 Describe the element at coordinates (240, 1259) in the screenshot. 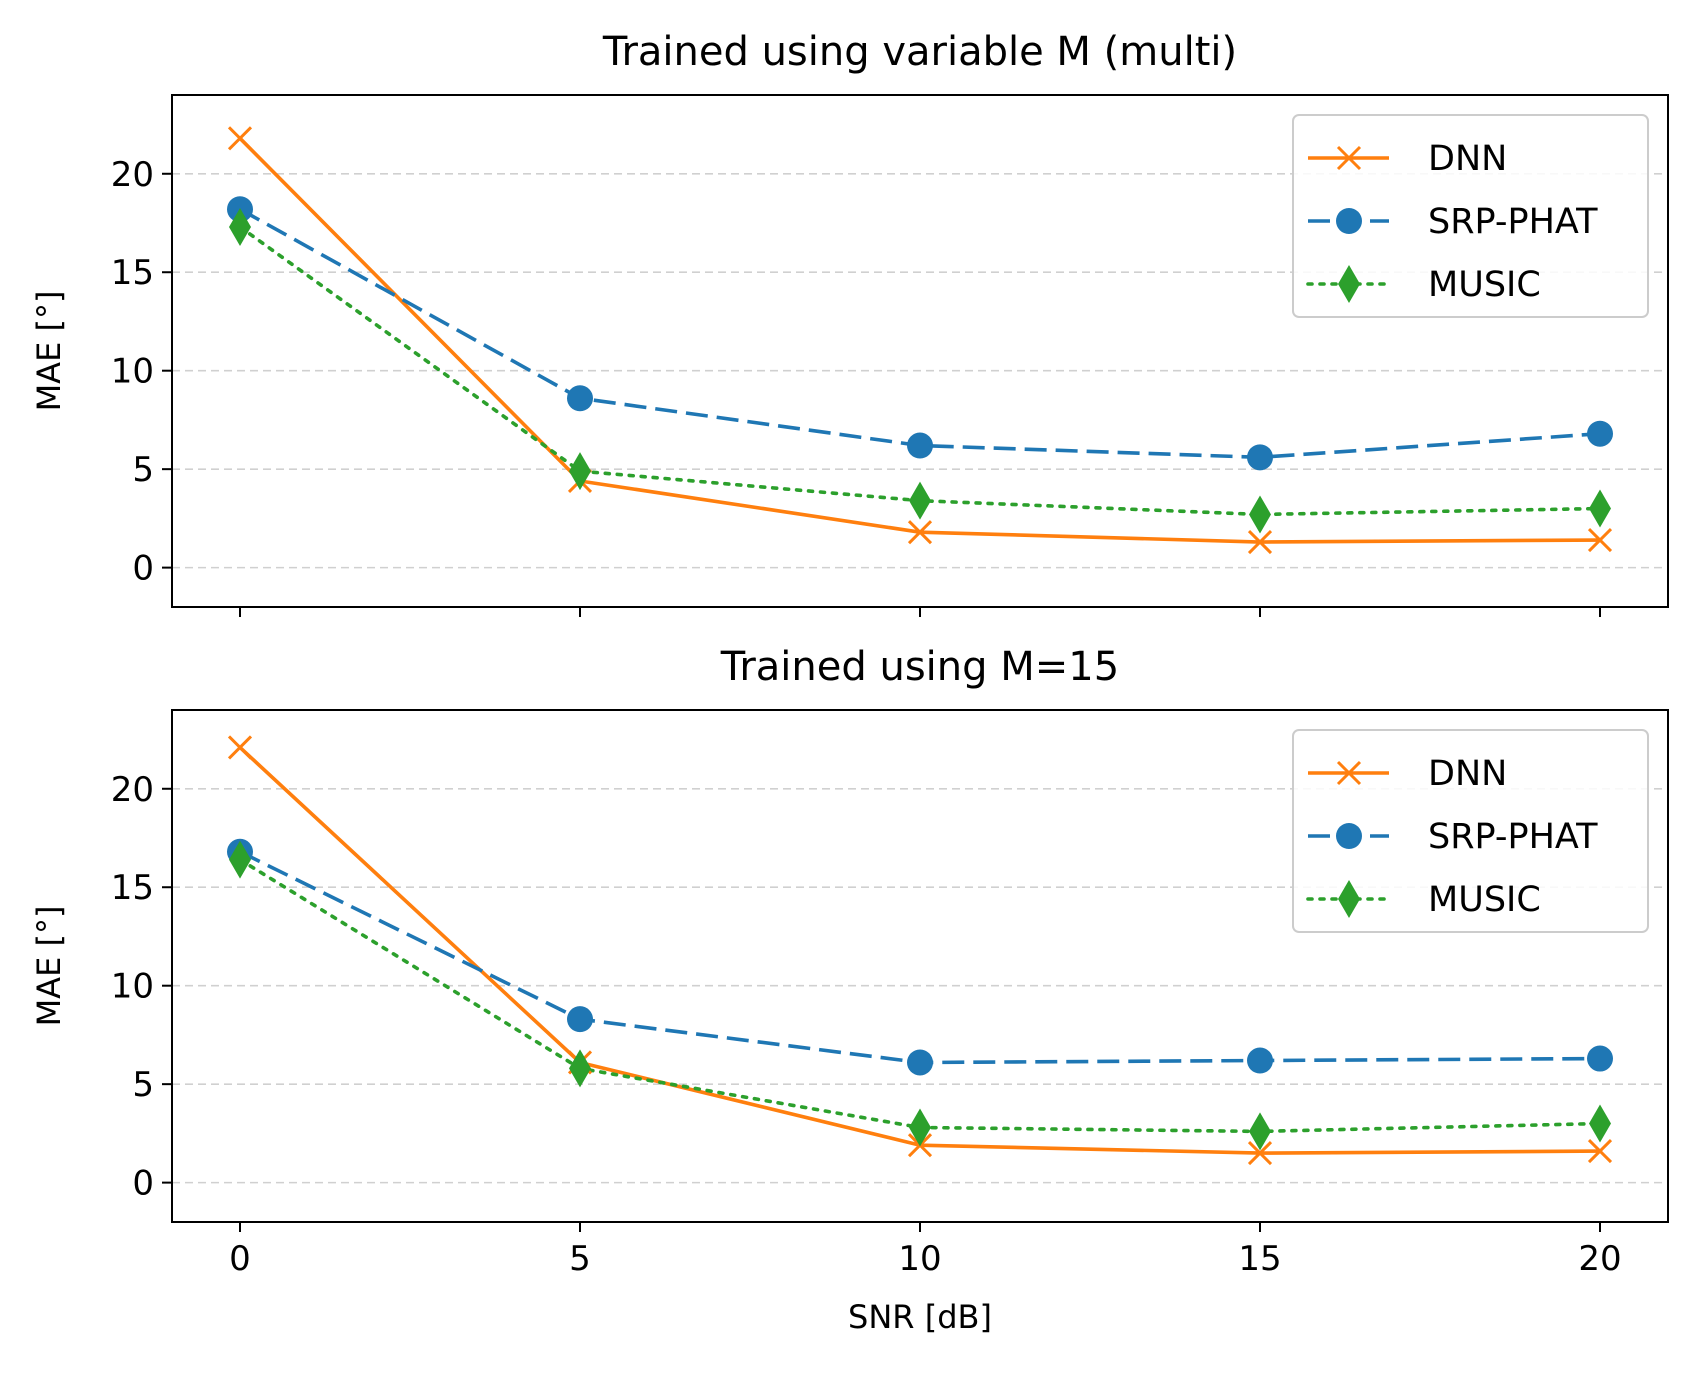

I see `x-tick-label: 0` at that location.